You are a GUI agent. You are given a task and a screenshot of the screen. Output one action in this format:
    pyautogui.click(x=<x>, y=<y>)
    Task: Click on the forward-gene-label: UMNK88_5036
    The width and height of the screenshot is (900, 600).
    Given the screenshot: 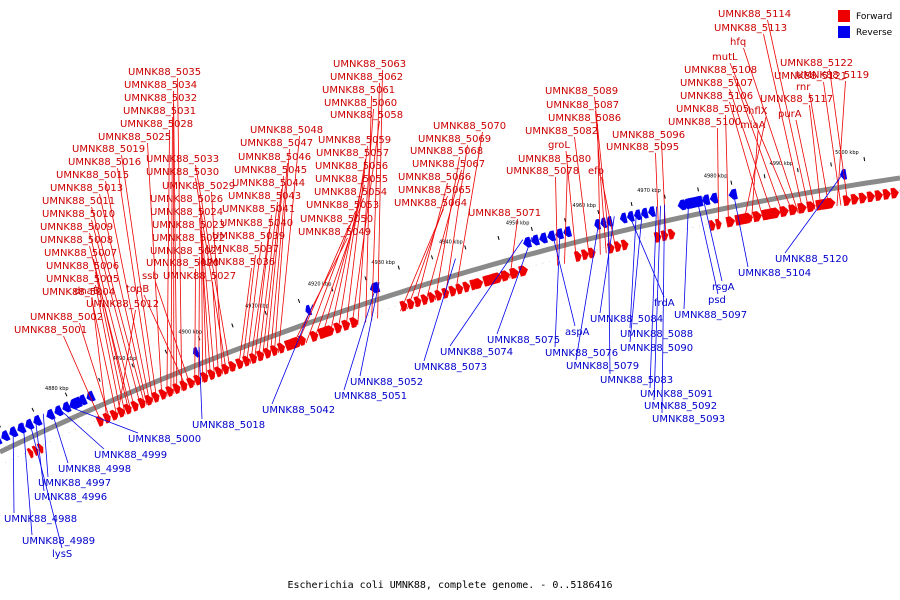 What is the action you would take?
    pyautogui.click(x=238, y=262)
    